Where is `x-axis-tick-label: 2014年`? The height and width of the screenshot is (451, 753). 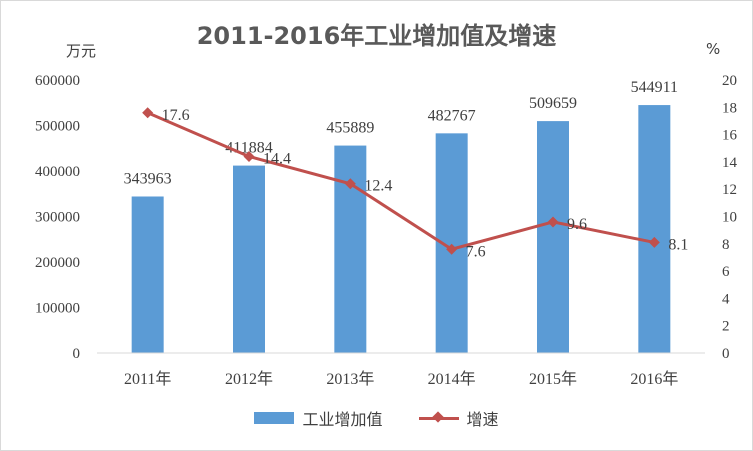
x-axis-tick-label: 2014年 is located at coordinates (452, 379).